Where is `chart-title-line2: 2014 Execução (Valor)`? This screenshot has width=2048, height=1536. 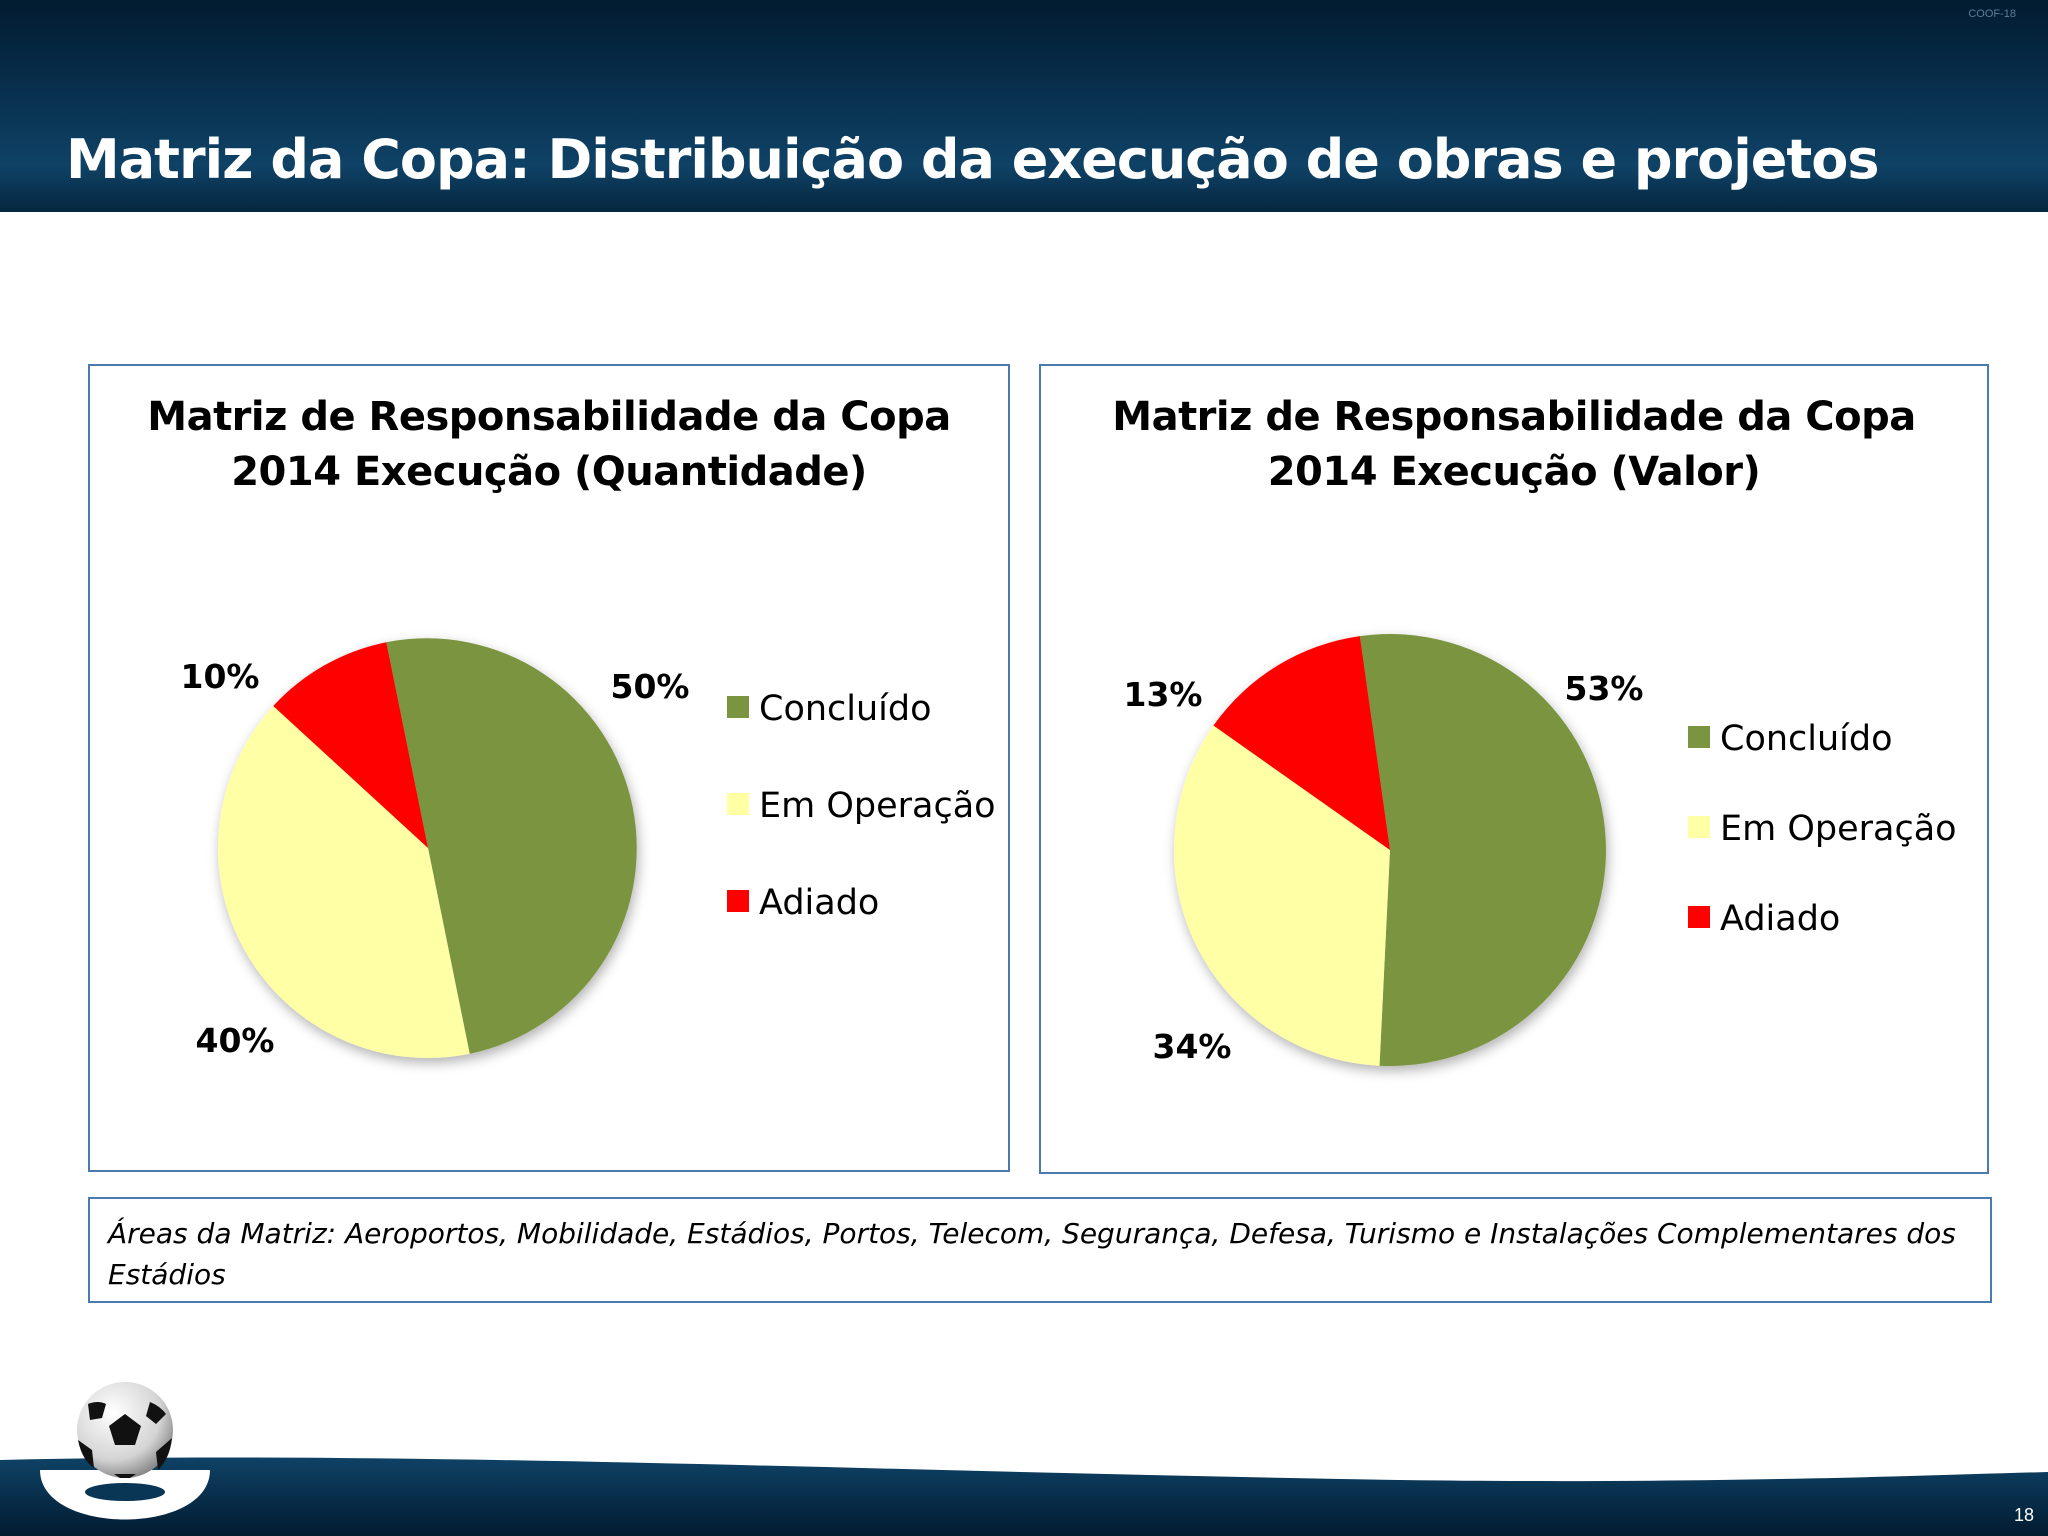 chart-title-line2: 2014 Execução (Valor) is located at coordinates (1514, 472).